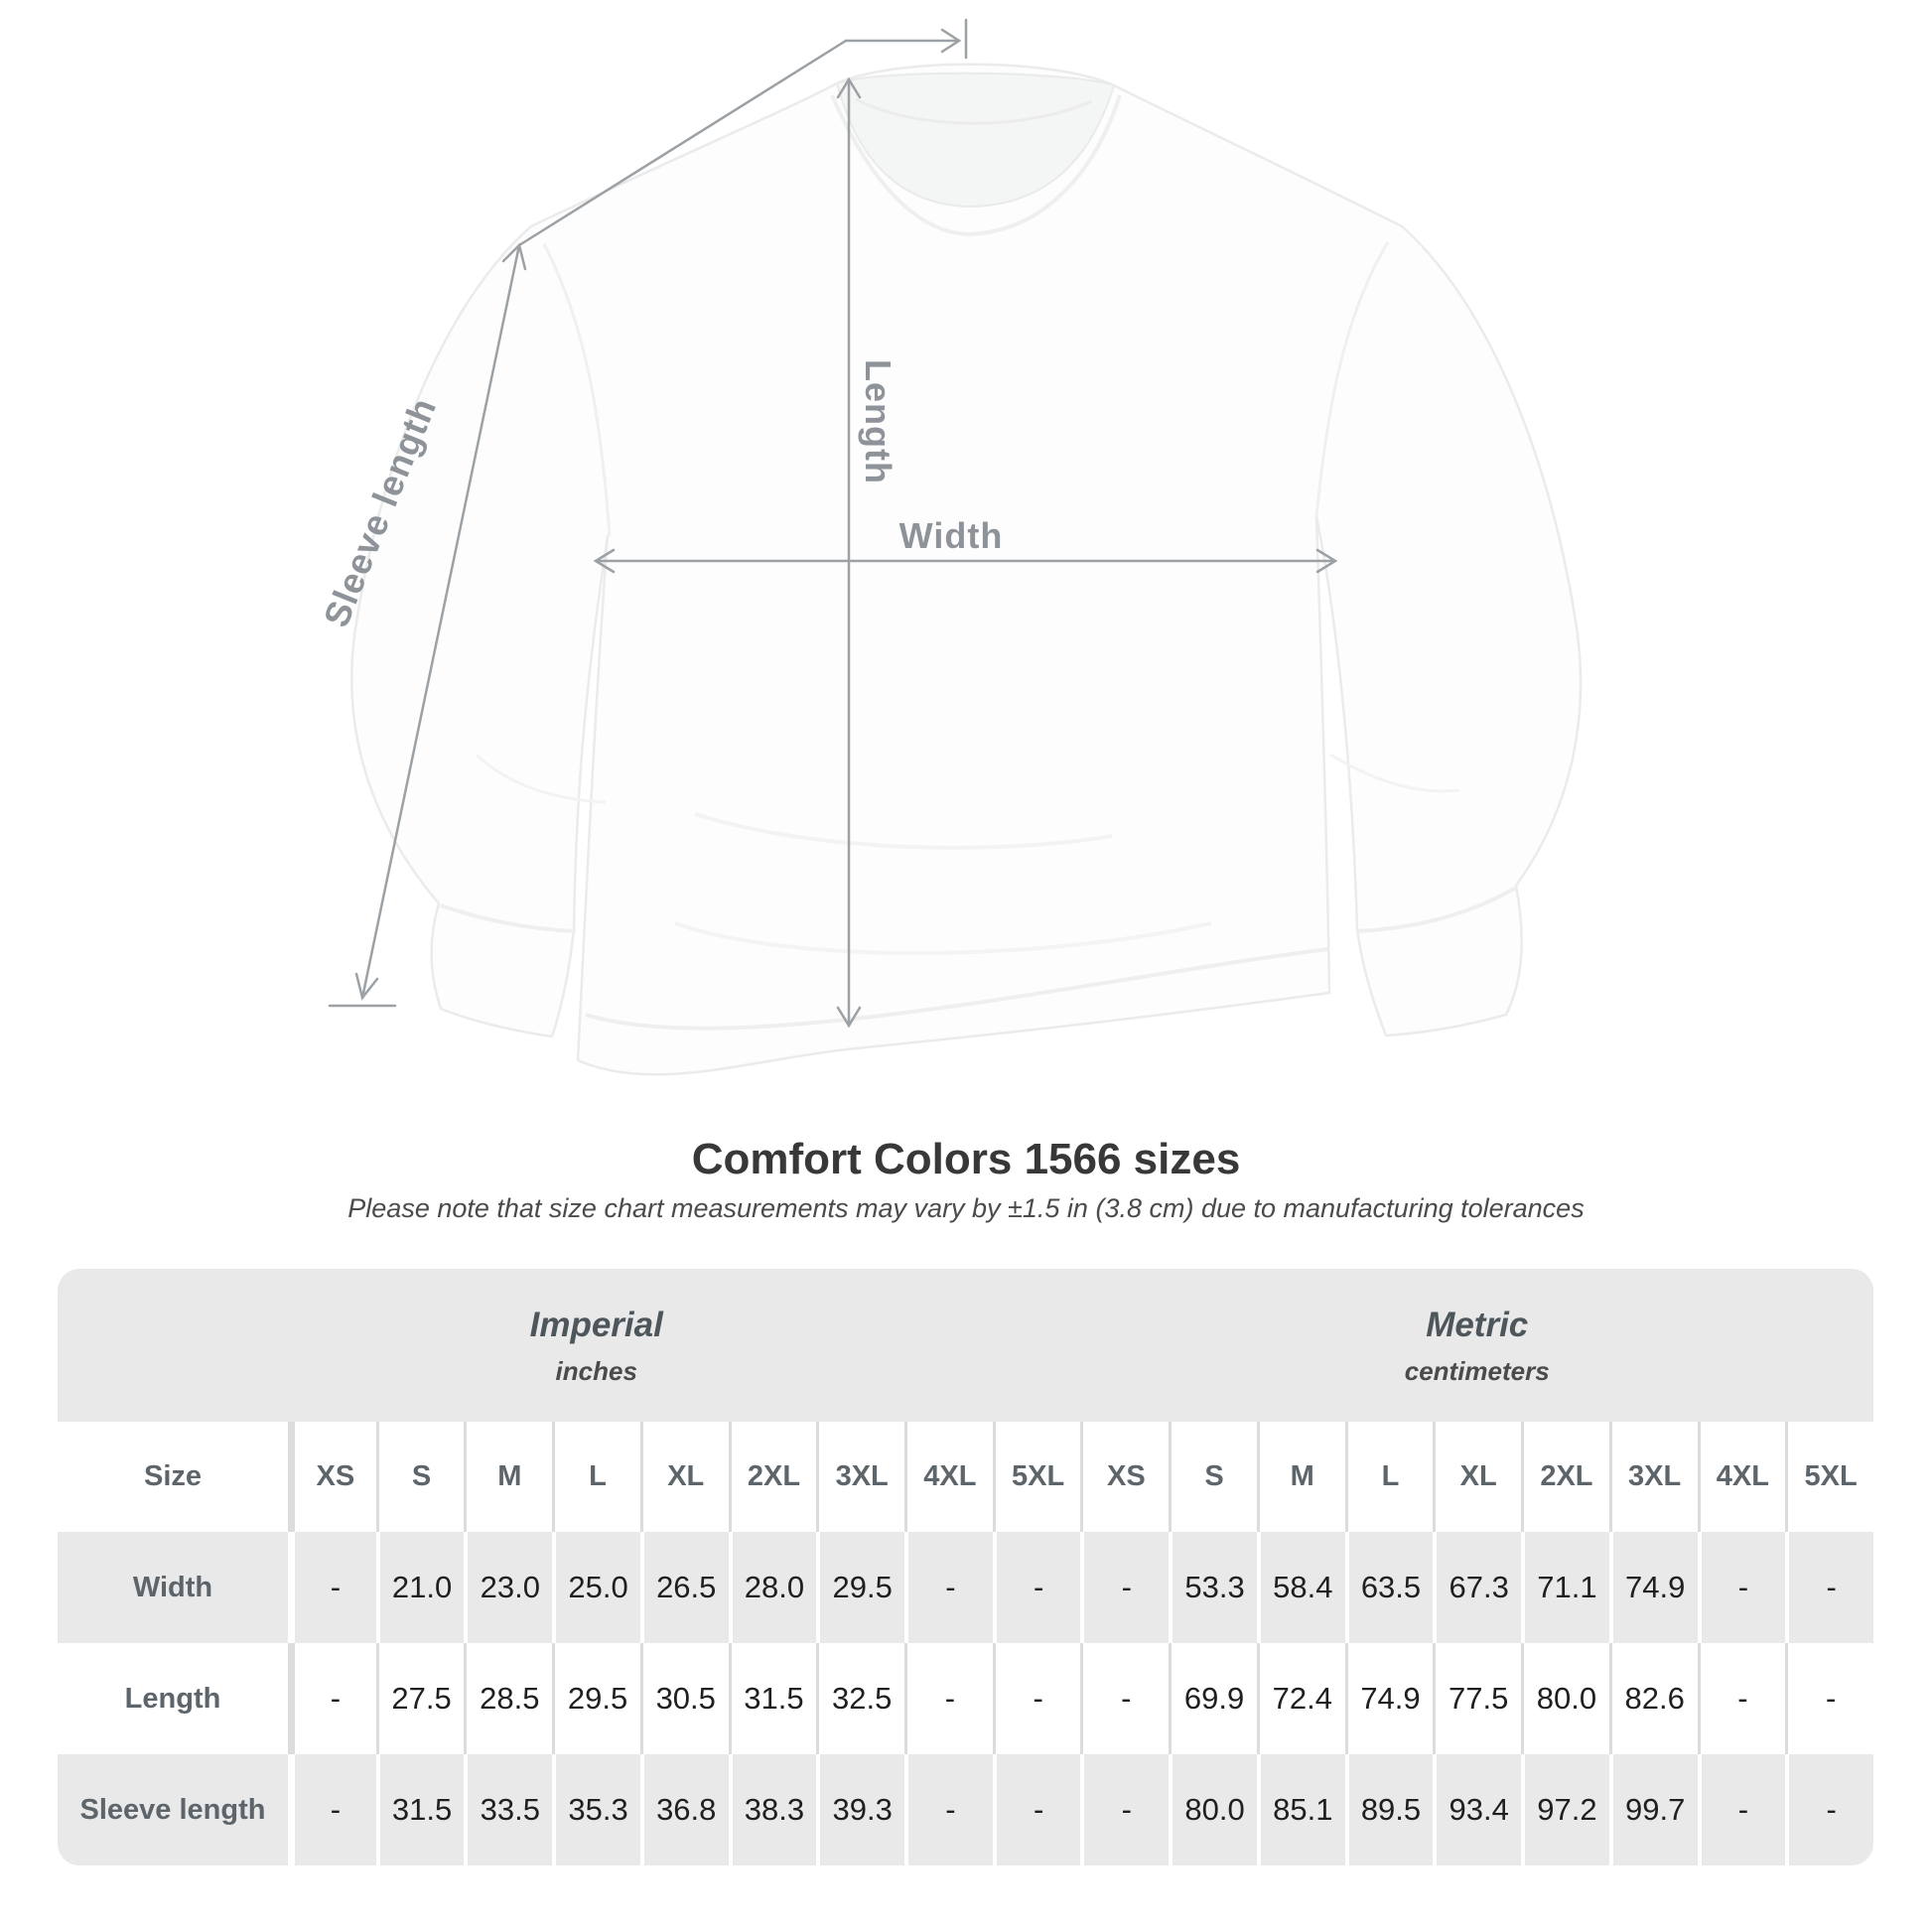  I want to click on size-header-metric-s: S, so click(1213, 1477).